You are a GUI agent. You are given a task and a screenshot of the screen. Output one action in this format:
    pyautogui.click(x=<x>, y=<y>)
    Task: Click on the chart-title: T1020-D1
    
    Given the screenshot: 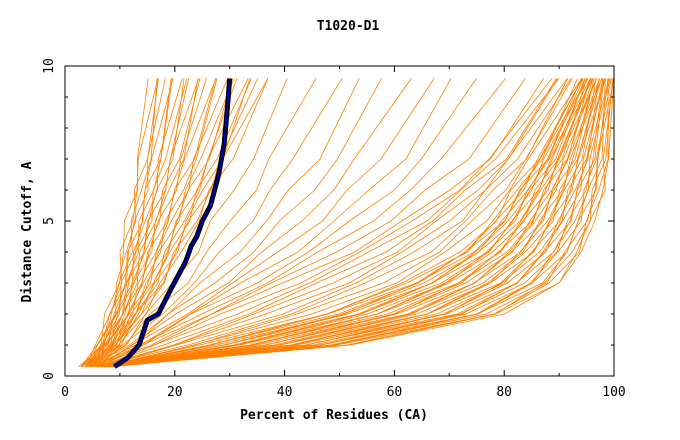 What is the action you would take?
    pyautogui.click(x=348, y=26)
    